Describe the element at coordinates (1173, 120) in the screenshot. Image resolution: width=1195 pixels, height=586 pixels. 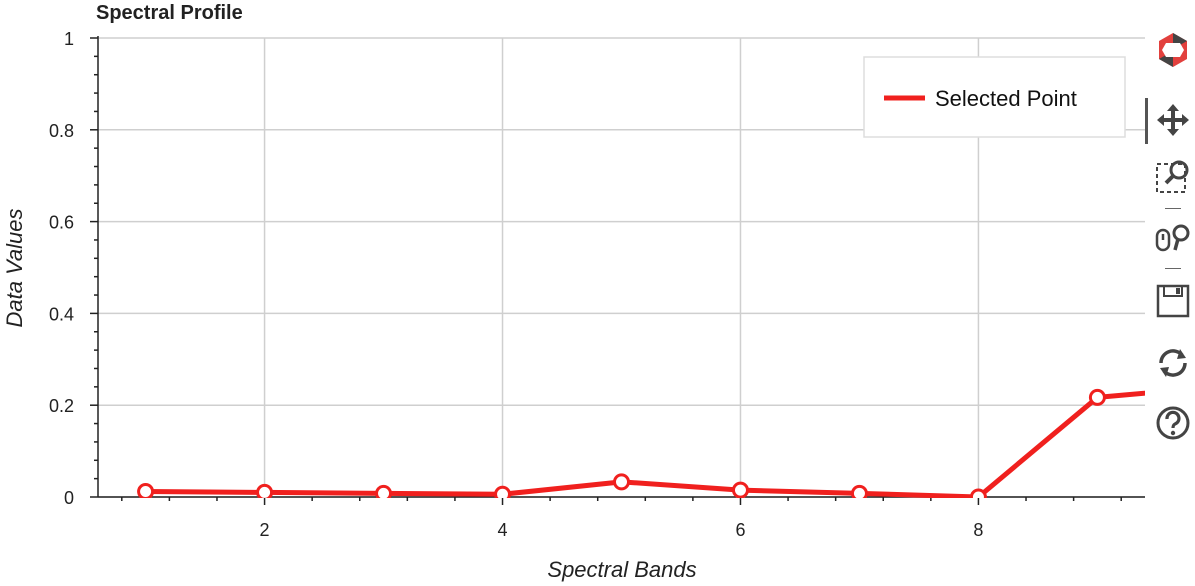
I see `pan-icon` at that location.